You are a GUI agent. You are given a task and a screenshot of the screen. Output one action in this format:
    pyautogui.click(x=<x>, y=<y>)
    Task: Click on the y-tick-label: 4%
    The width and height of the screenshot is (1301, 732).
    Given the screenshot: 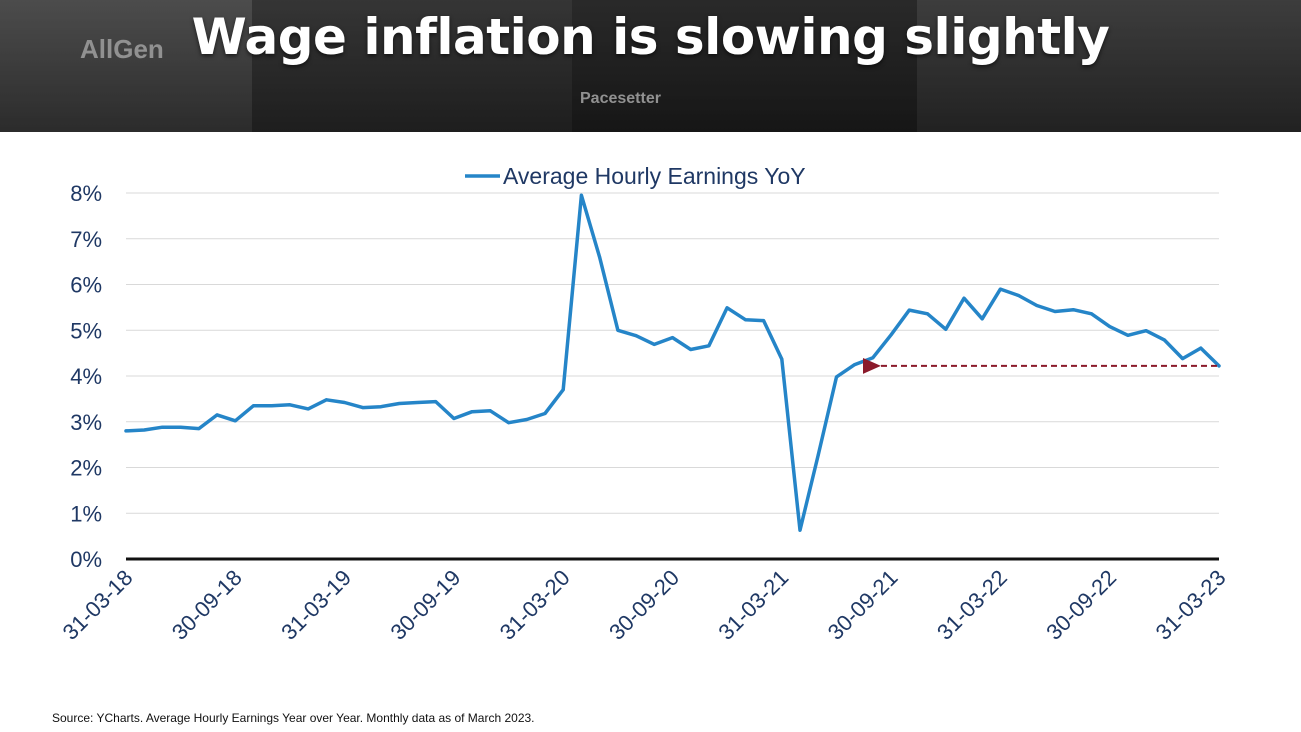 What is the action you would take?
    pyautogui.click(x=86, y=376)
    